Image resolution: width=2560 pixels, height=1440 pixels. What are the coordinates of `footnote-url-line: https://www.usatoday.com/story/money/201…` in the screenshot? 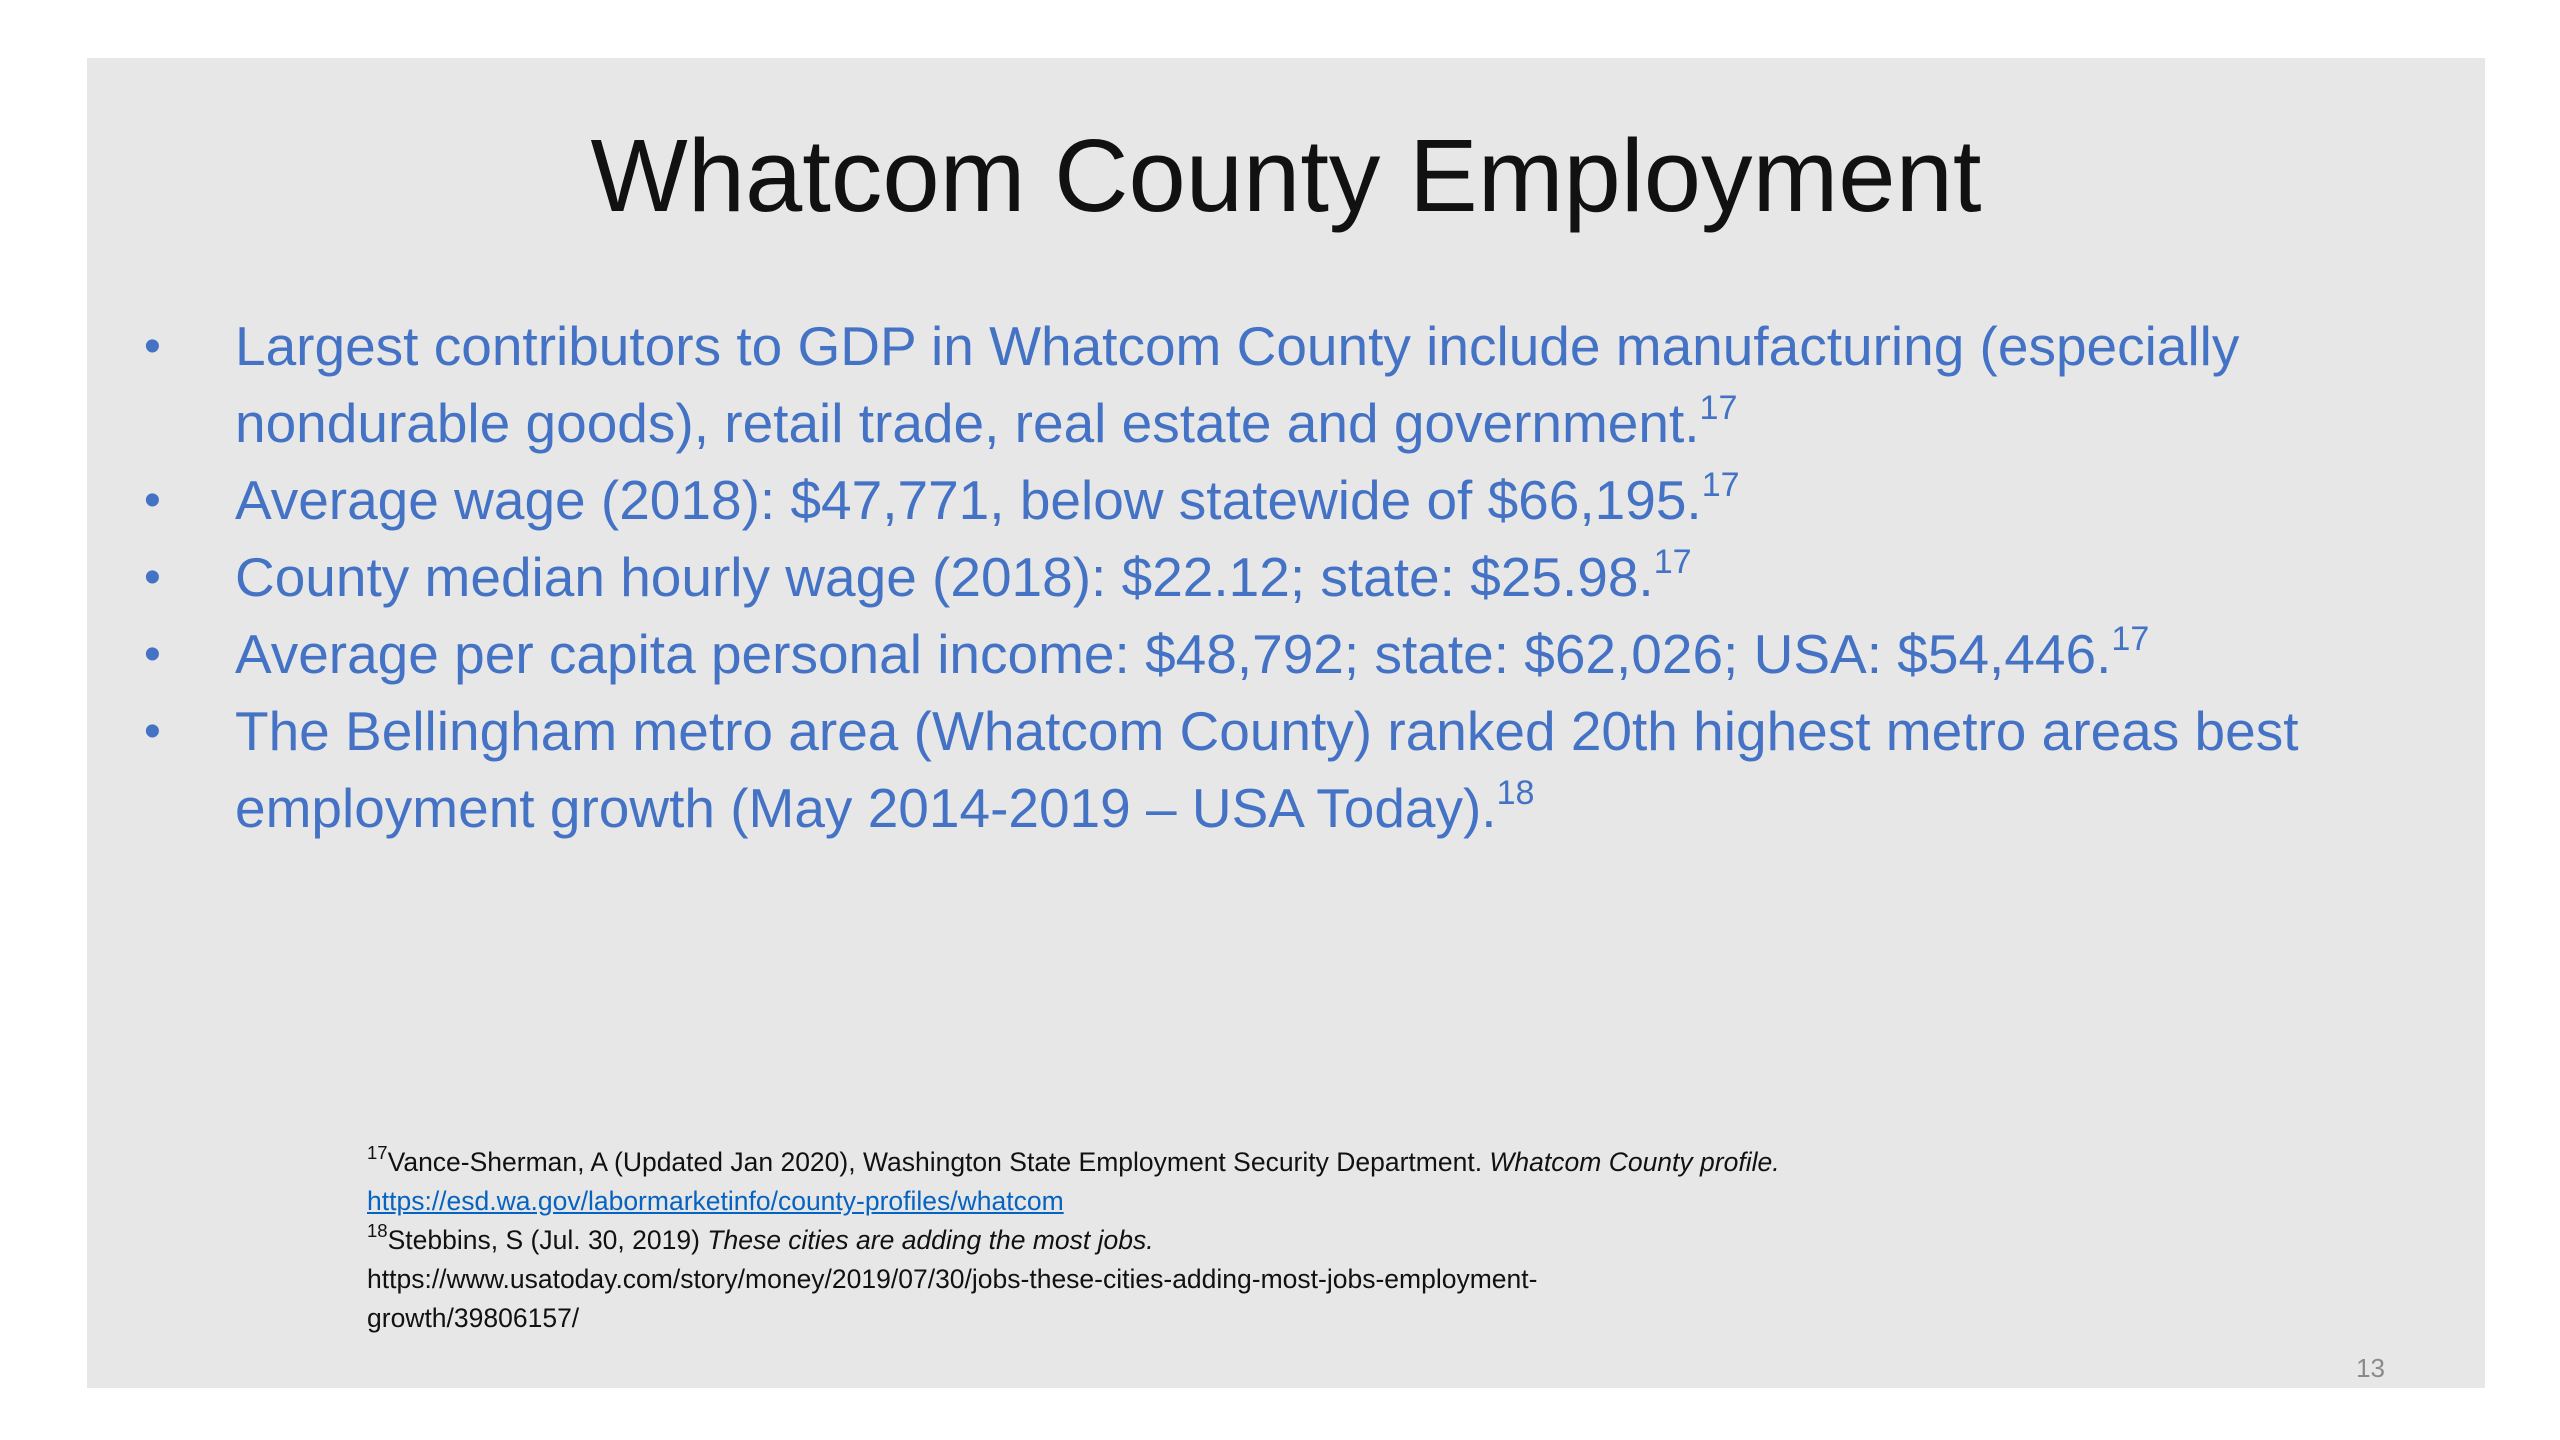 It's located at (952, 1279).